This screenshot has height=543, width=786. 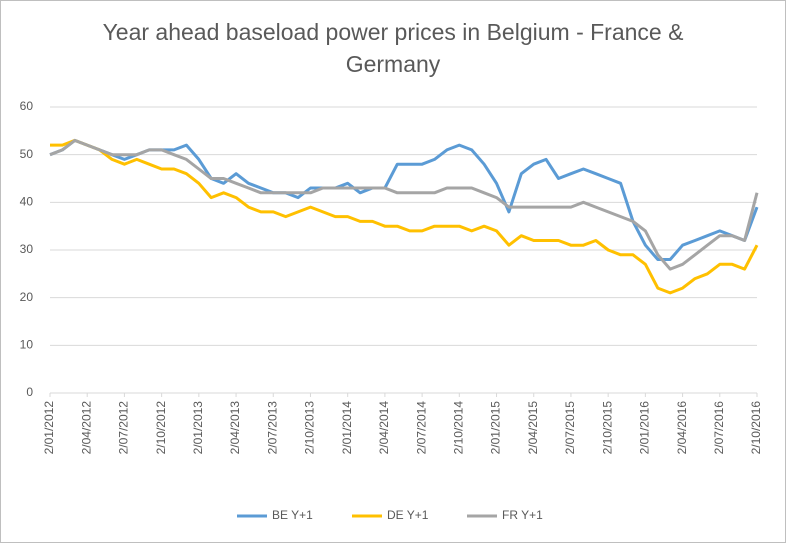 I want to click on x-tick-label: 2/01/2012, so click(x=49, y=428).